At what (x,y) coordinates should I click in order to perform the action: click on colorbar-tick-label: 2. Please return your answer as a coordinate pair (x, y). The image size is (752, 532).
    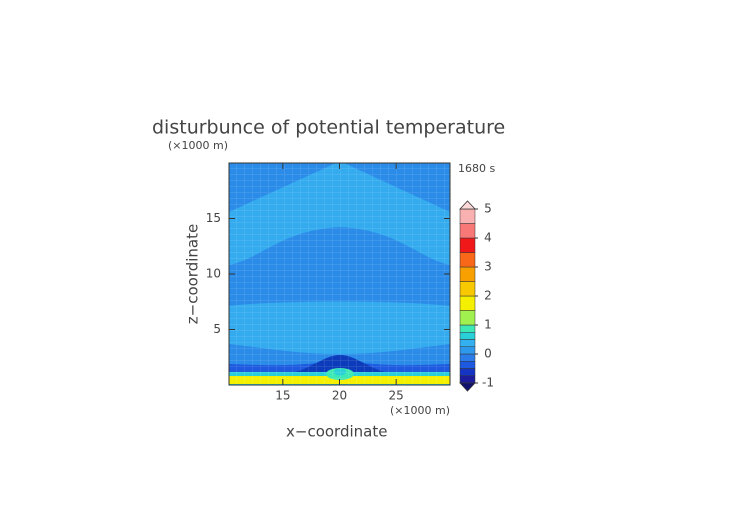
    Looking at the image, I should click on (488, 296).